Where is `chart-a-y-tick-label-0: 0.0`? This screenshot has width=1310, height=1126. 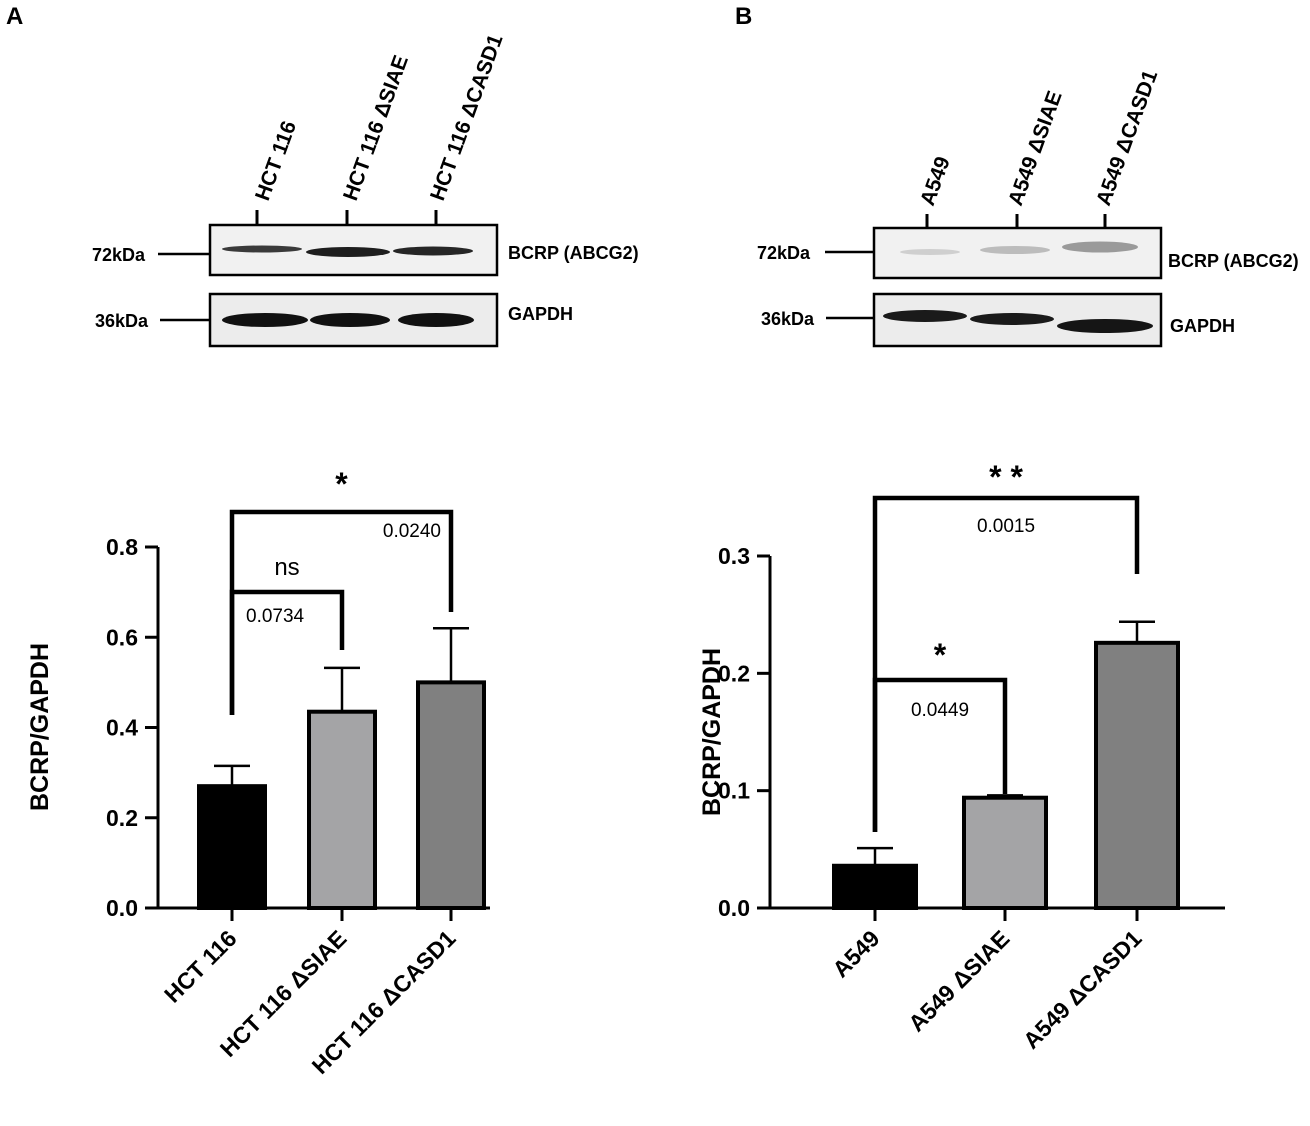
chart-a-y-tick-label-0: 0.0 is located at coordinates (122, 908).